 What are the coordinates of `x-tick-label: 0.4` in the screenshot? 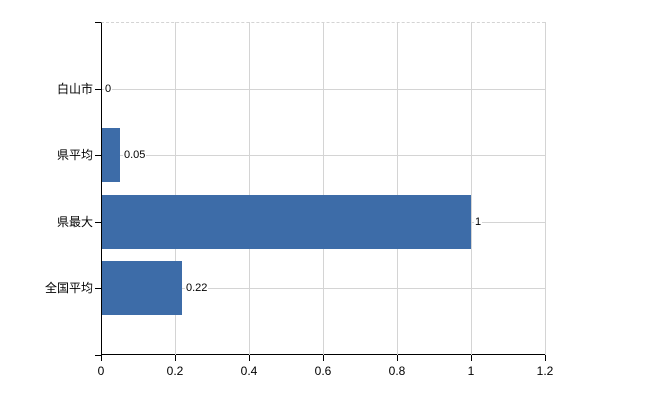 It's located at (249, 371).